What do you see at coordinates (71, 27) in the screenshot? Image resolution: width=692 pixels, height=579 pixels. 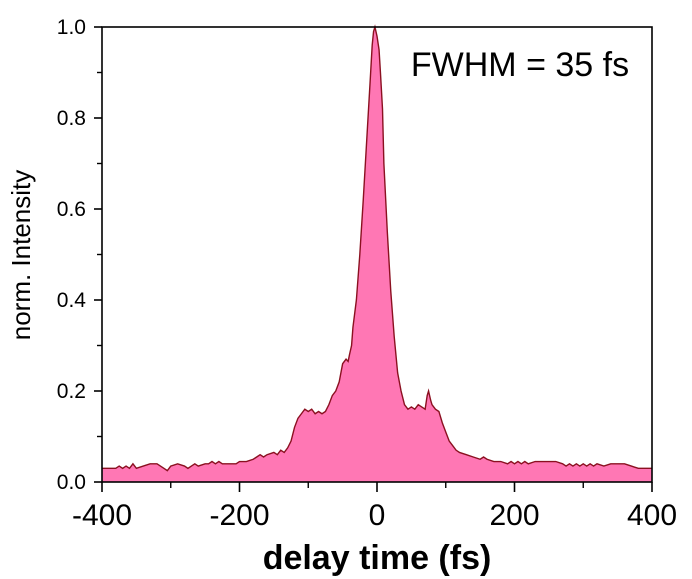 I see `y-tick-label: 1.0` at bounding box center [71, 27].